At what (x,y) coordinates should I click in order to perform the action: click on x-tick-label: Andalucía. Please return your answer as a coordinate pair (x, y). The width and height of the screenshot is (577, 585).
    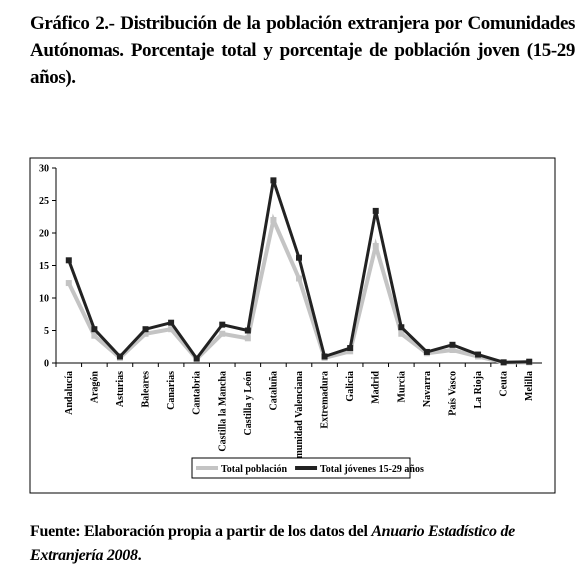
    Looking at the image, I should click on (69, 393).